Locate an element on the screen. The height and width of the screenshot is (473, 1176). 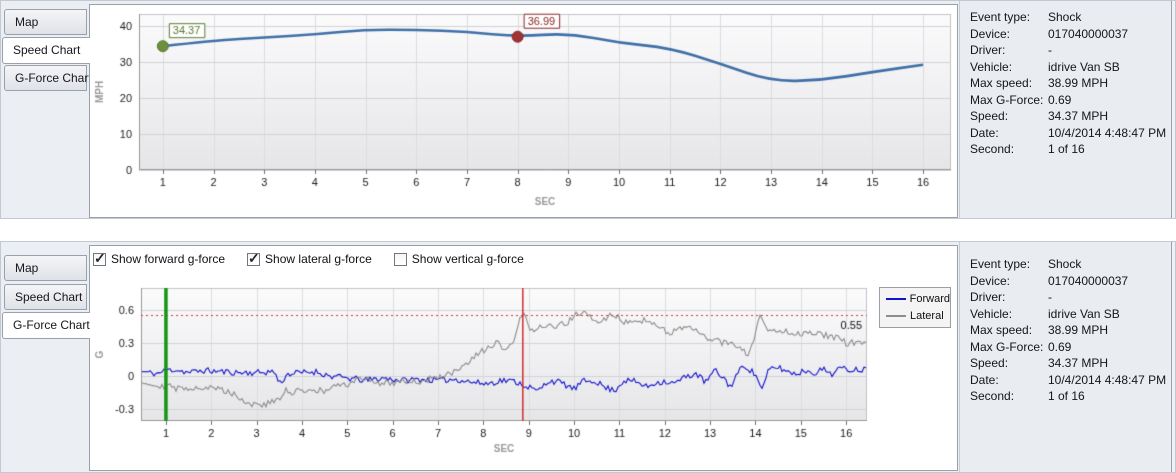
tab-gforce-chart-bottom: G-Force Chart is located at coordinates (46, 325).